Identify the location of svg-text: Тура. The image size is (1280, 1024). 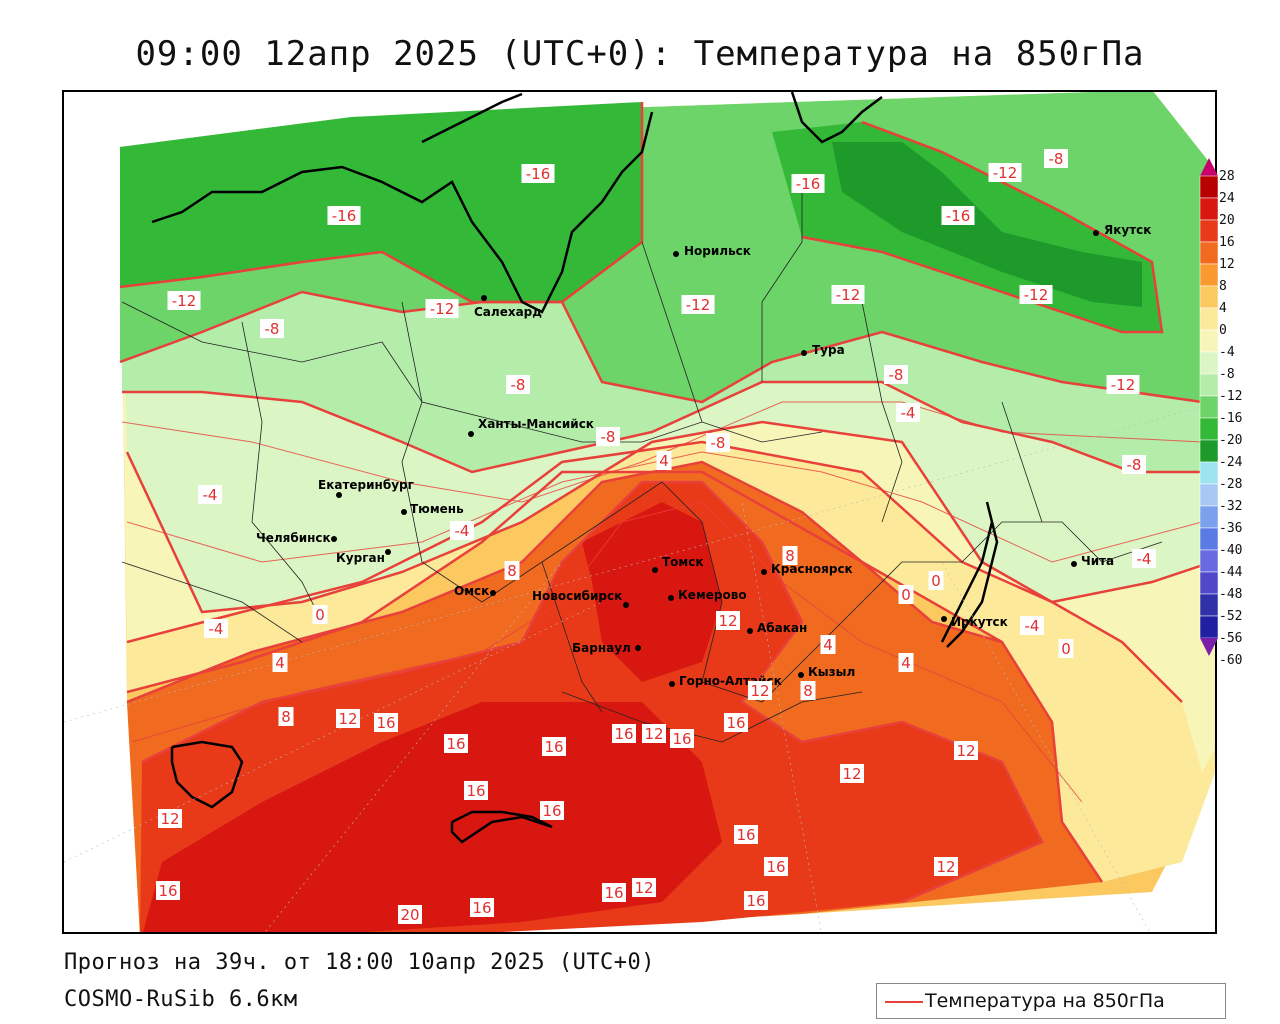
(828, 350).